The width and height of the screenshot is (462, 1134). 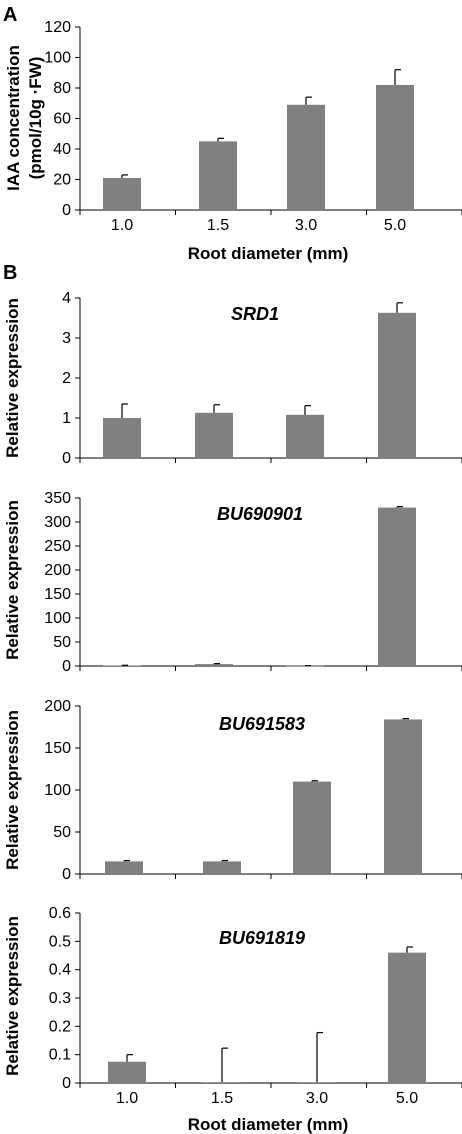 What do you see at coordinates (62, 180) in the screenshot?
I see `y-tick-label: 20` at bounding box center [62, 180].